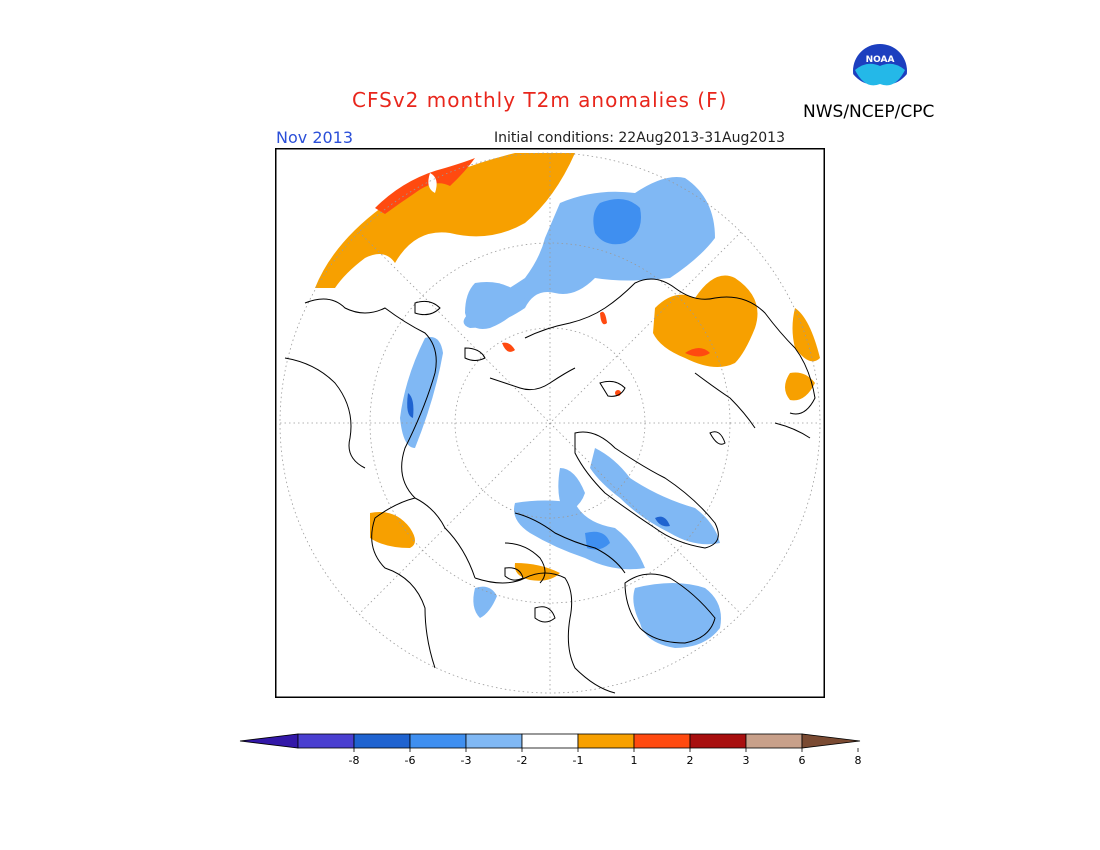 This screenshot has height=850, width=1100. Describe the element at coordinates (550, 750) in the screenshot. I see `colorbar: -8 -6 -3 -2 -1 1 2 3 6 8` at that location.